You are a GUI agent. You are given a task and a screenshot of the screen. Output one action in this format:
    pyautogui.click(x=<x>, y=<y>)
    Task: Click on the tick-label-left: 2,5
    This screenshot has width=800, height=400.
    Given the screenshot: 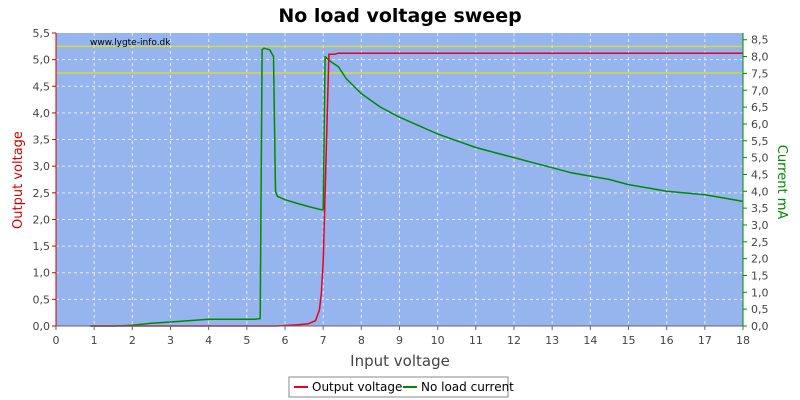 What is the action you would take?
    pyautogui.click(x=42, y=193)
    